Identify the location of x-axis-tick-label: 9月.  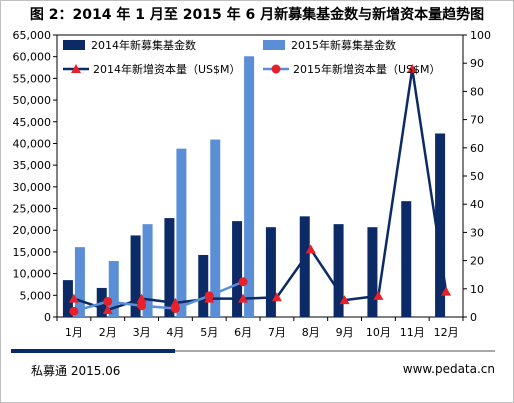
(345, 332).